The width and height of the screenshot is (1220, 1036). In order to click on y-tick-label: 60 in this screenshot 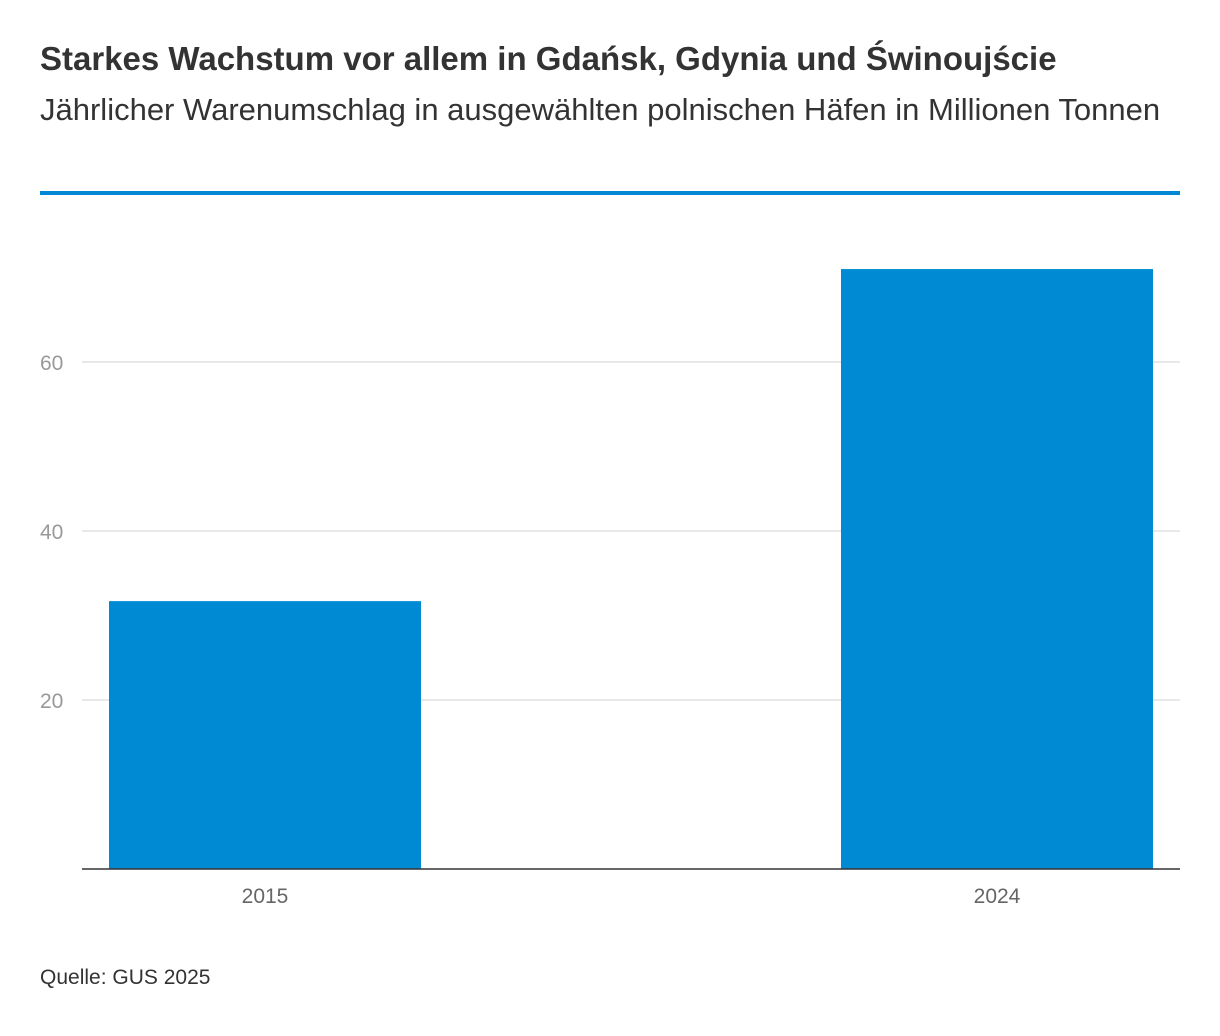, I will do `click(51, 363)`.